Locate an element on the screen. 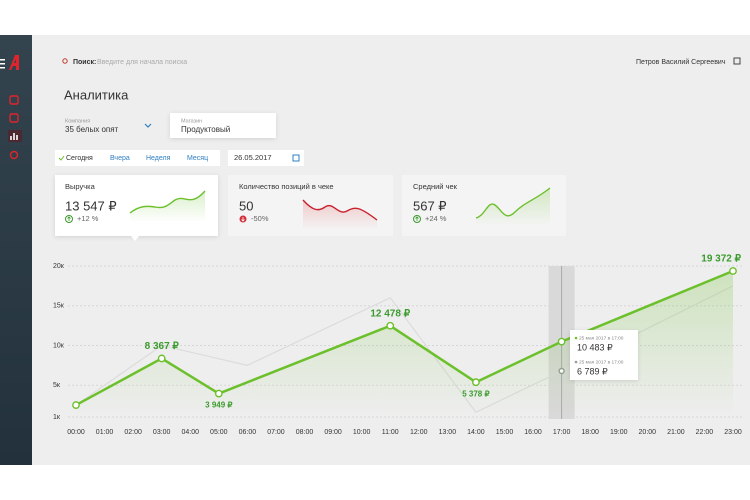 The height and width of the screenshot is (500, 750). x-tick-label: 00:00 is located at coordinates (76, 432).